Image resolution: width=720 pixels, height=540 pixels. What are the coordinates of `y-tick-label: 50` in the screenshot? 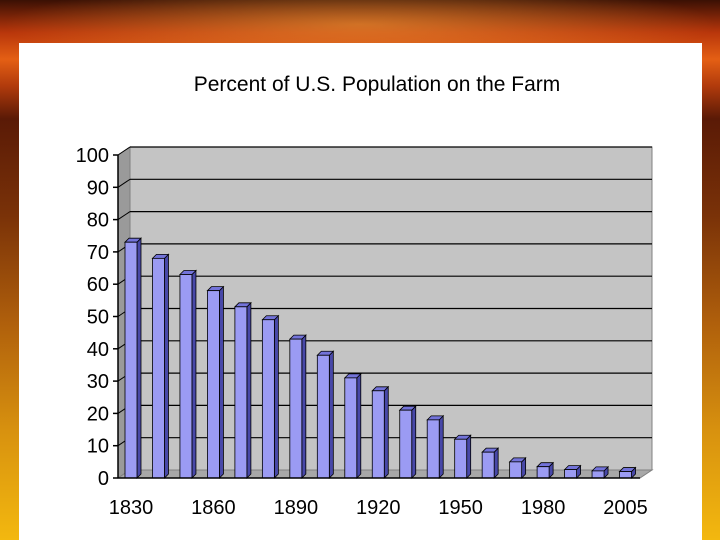 It's located at (98, 318).